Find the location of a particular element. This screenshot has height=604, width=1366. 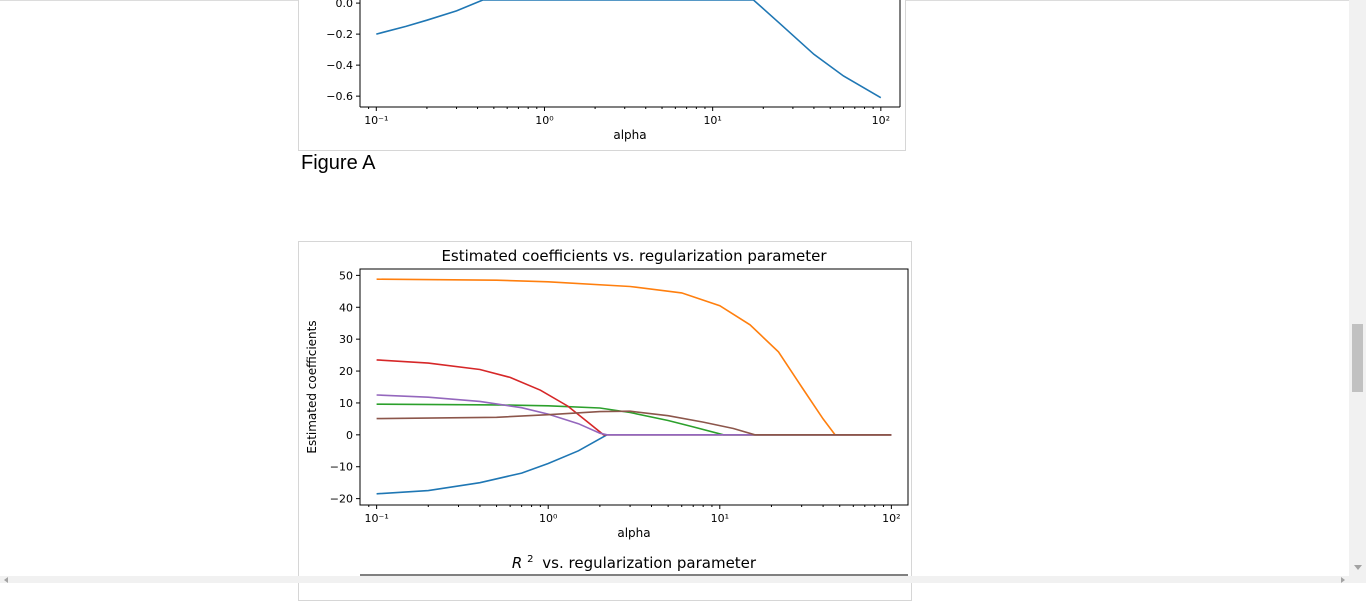

figure-b-x-tick-label: 10² is located at coordinates (891, 518).